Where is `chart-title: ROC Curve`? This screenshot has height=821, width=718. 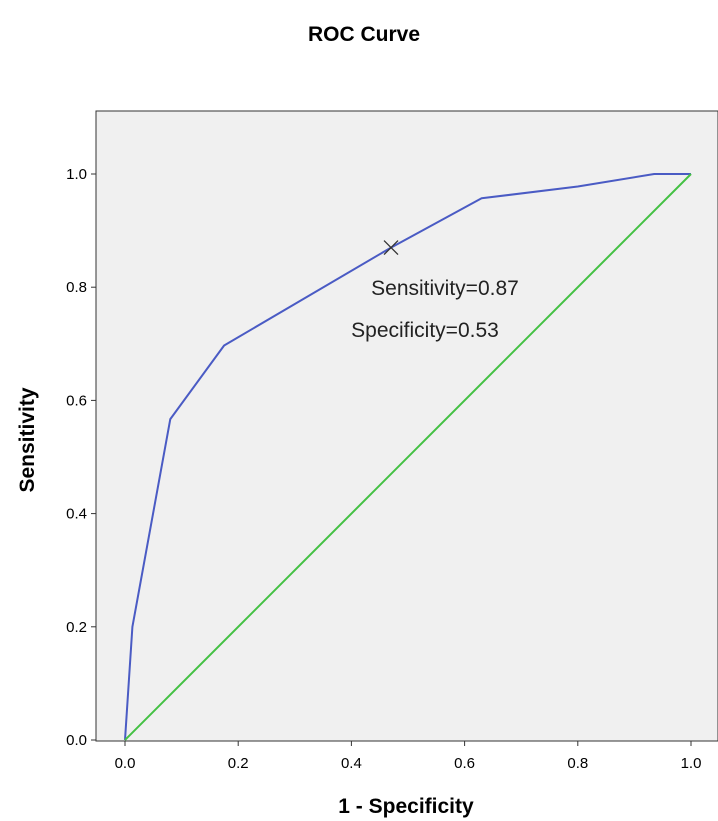
chart-title: ROC Curve is located at coordinates (364, 34).